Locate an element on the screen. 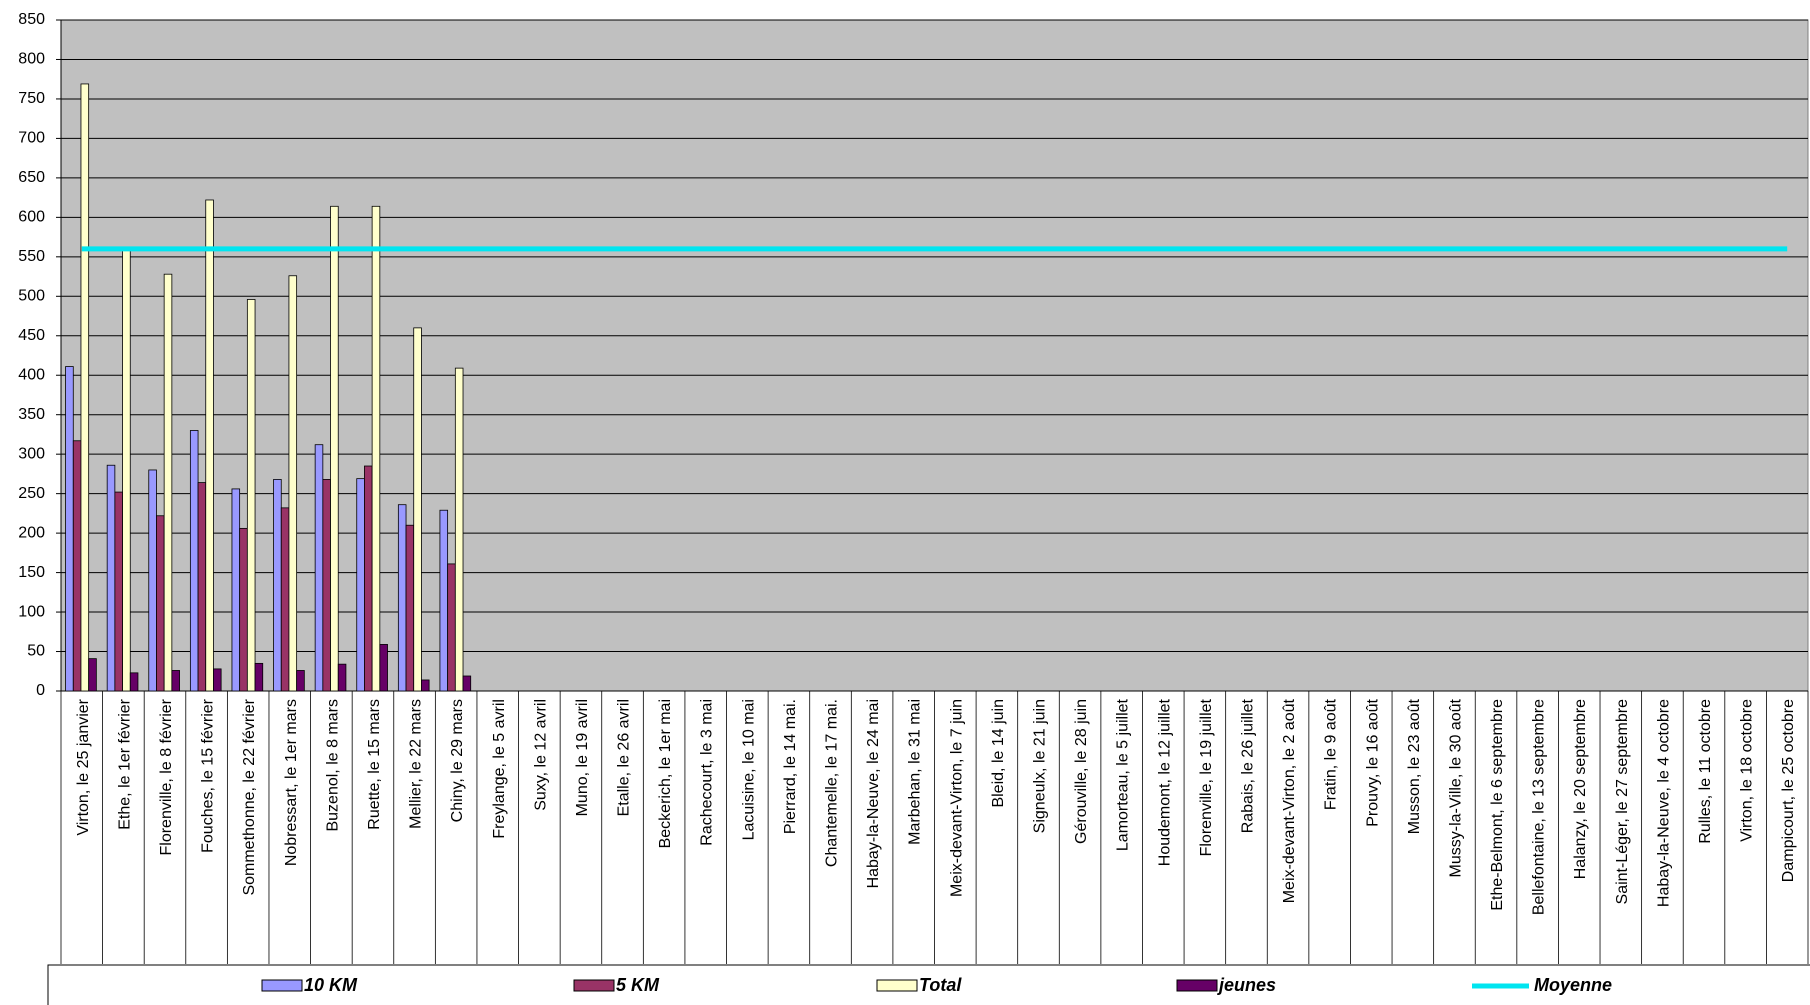 The height and width of the screenshot is (1005, 1810). y-tick-label: 650 is located at coordinates (31, 177).